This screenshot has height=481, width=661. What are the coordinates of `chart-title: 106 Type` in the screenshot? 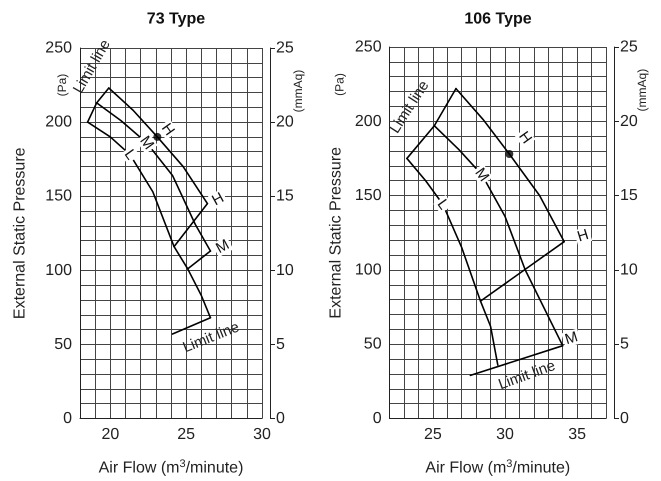 It's located at (498, 19).